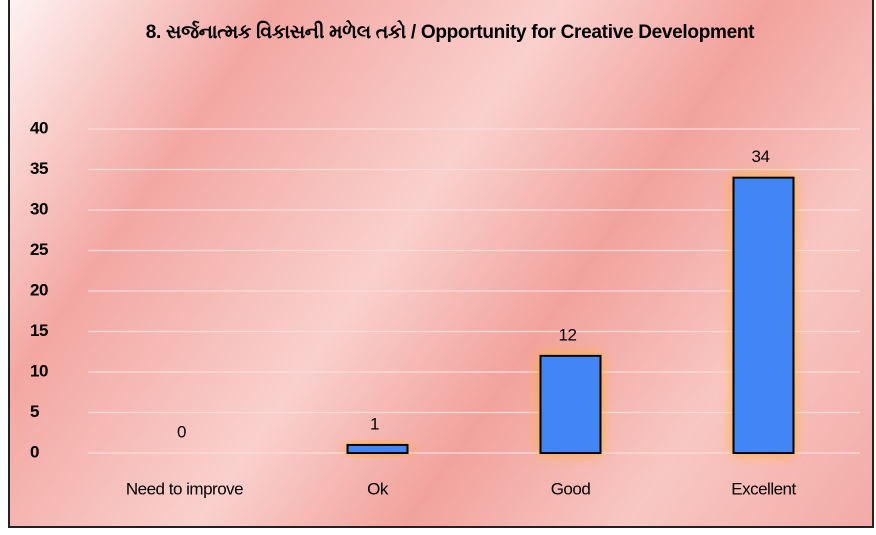 Image resolution: width=876 pixels, height=535 pixels. I want to click on y-tick-label: 35, so click(39, 168).